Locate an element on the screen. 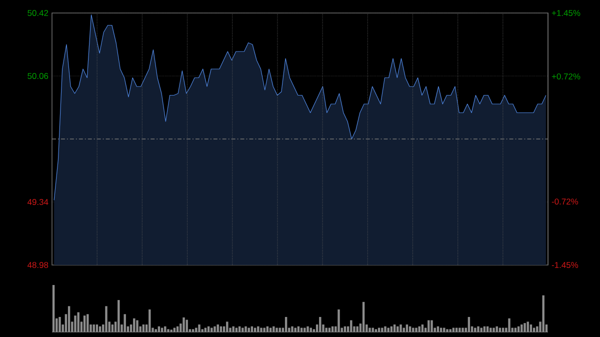 Image resolution: width=600 pixels, height=337 pixels. y2-tick-label: -0.72% is located at coordinates (565, 201).